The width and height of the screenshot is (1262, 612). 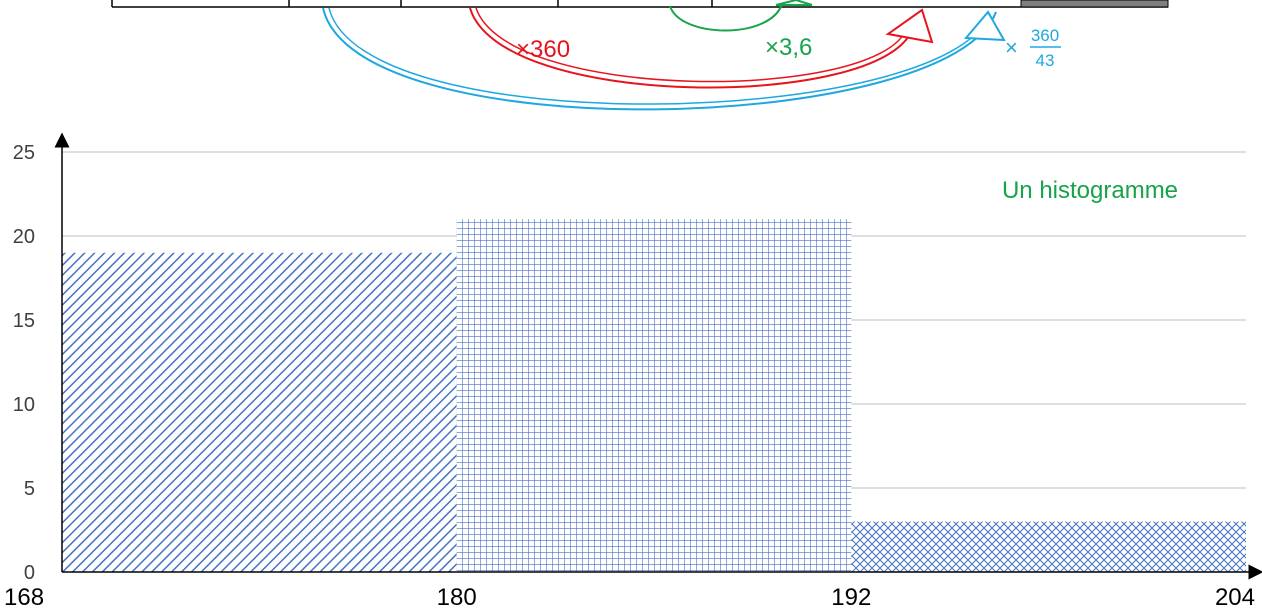 What do you see at coordinates (24, 597) in the screenshot?
I see `x-tick-label: 168` at bounding box center [24, 597].